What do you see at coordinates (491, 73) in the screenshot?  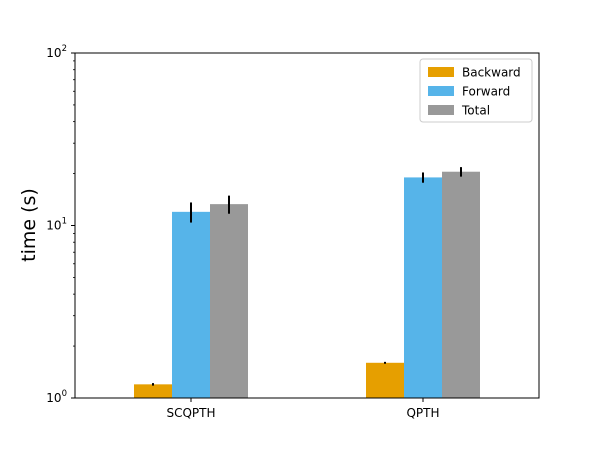 I see `legend-label-backward: Backward` at bounding box center [491, 73].